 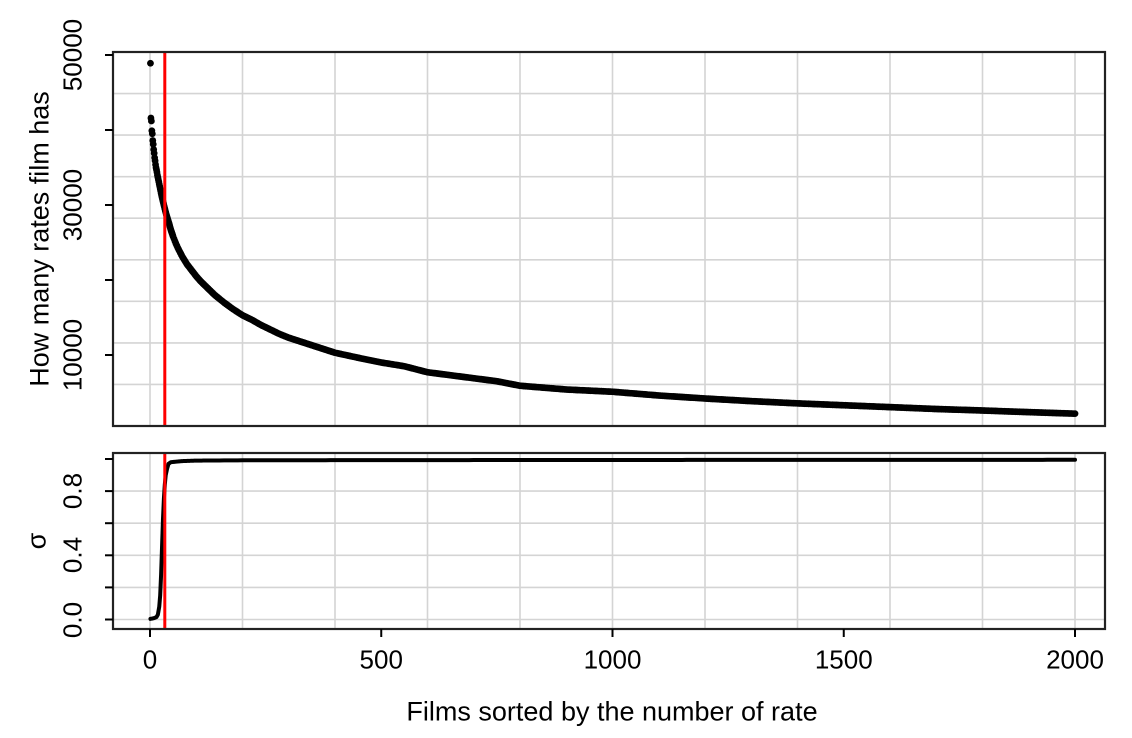 I want to click on bottom-y-tick-label: 0.0, so click(x=72, y=619).